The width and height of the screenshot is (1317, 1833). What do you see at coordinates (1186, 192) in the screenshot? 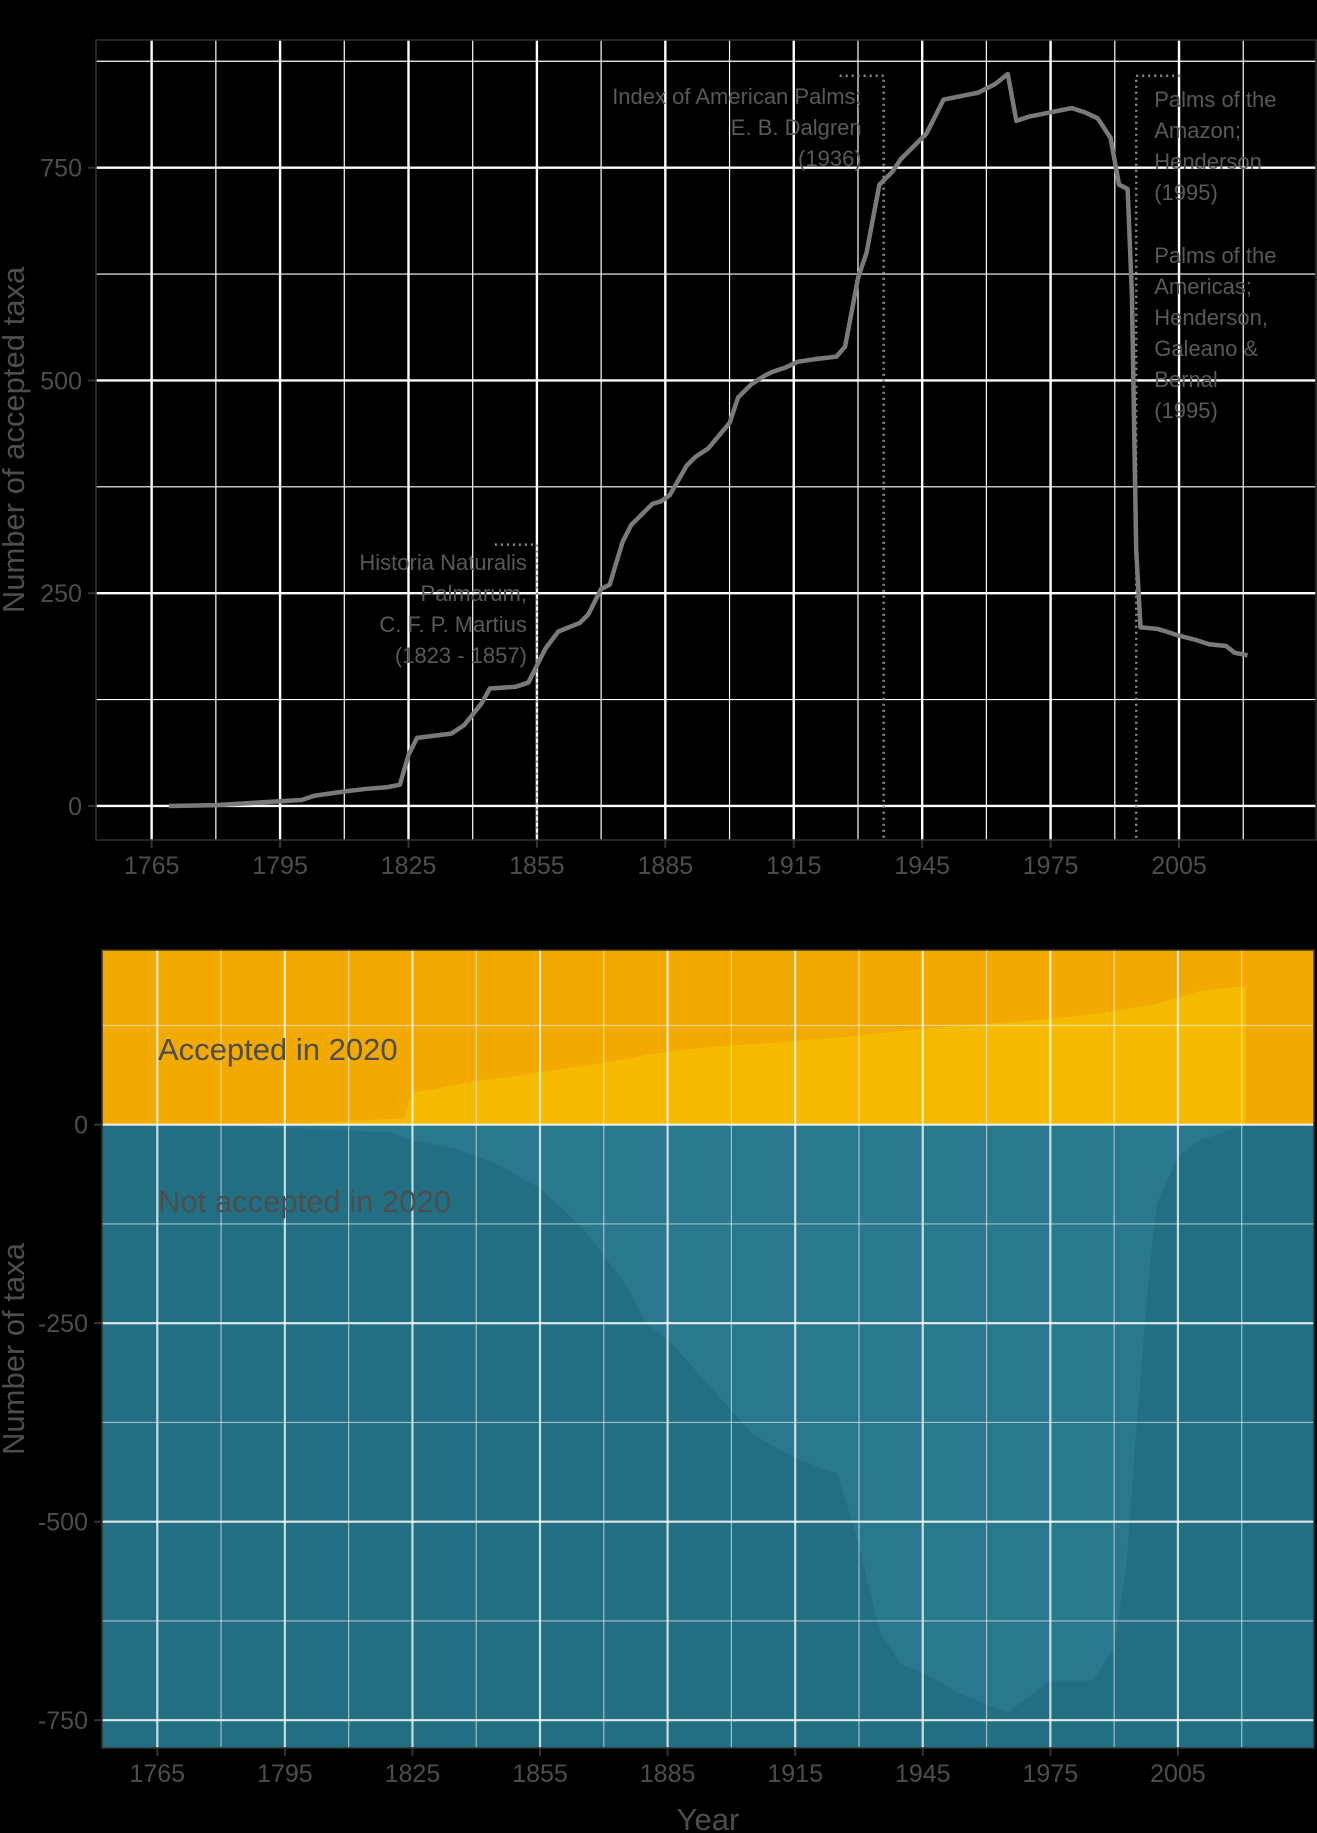
I see `annotation-amazon-line: (1995)` at bounding box center [1186, 192].